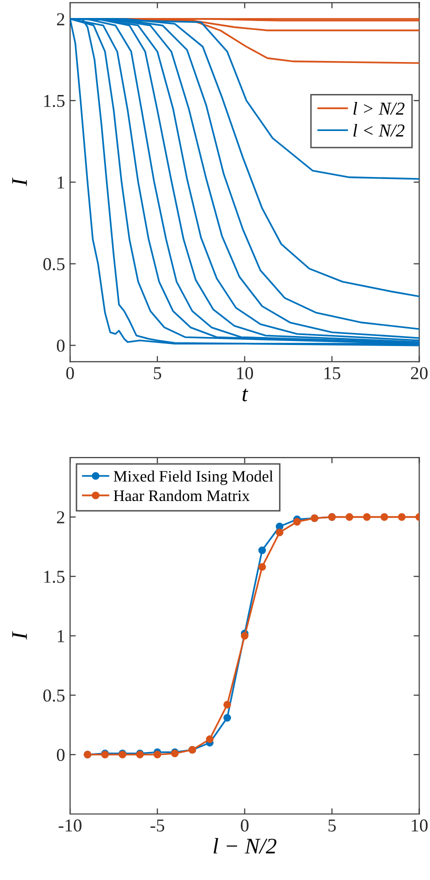 The image size is (430, 880). I want to click on x-tick-label: 20, so click(419, 373).